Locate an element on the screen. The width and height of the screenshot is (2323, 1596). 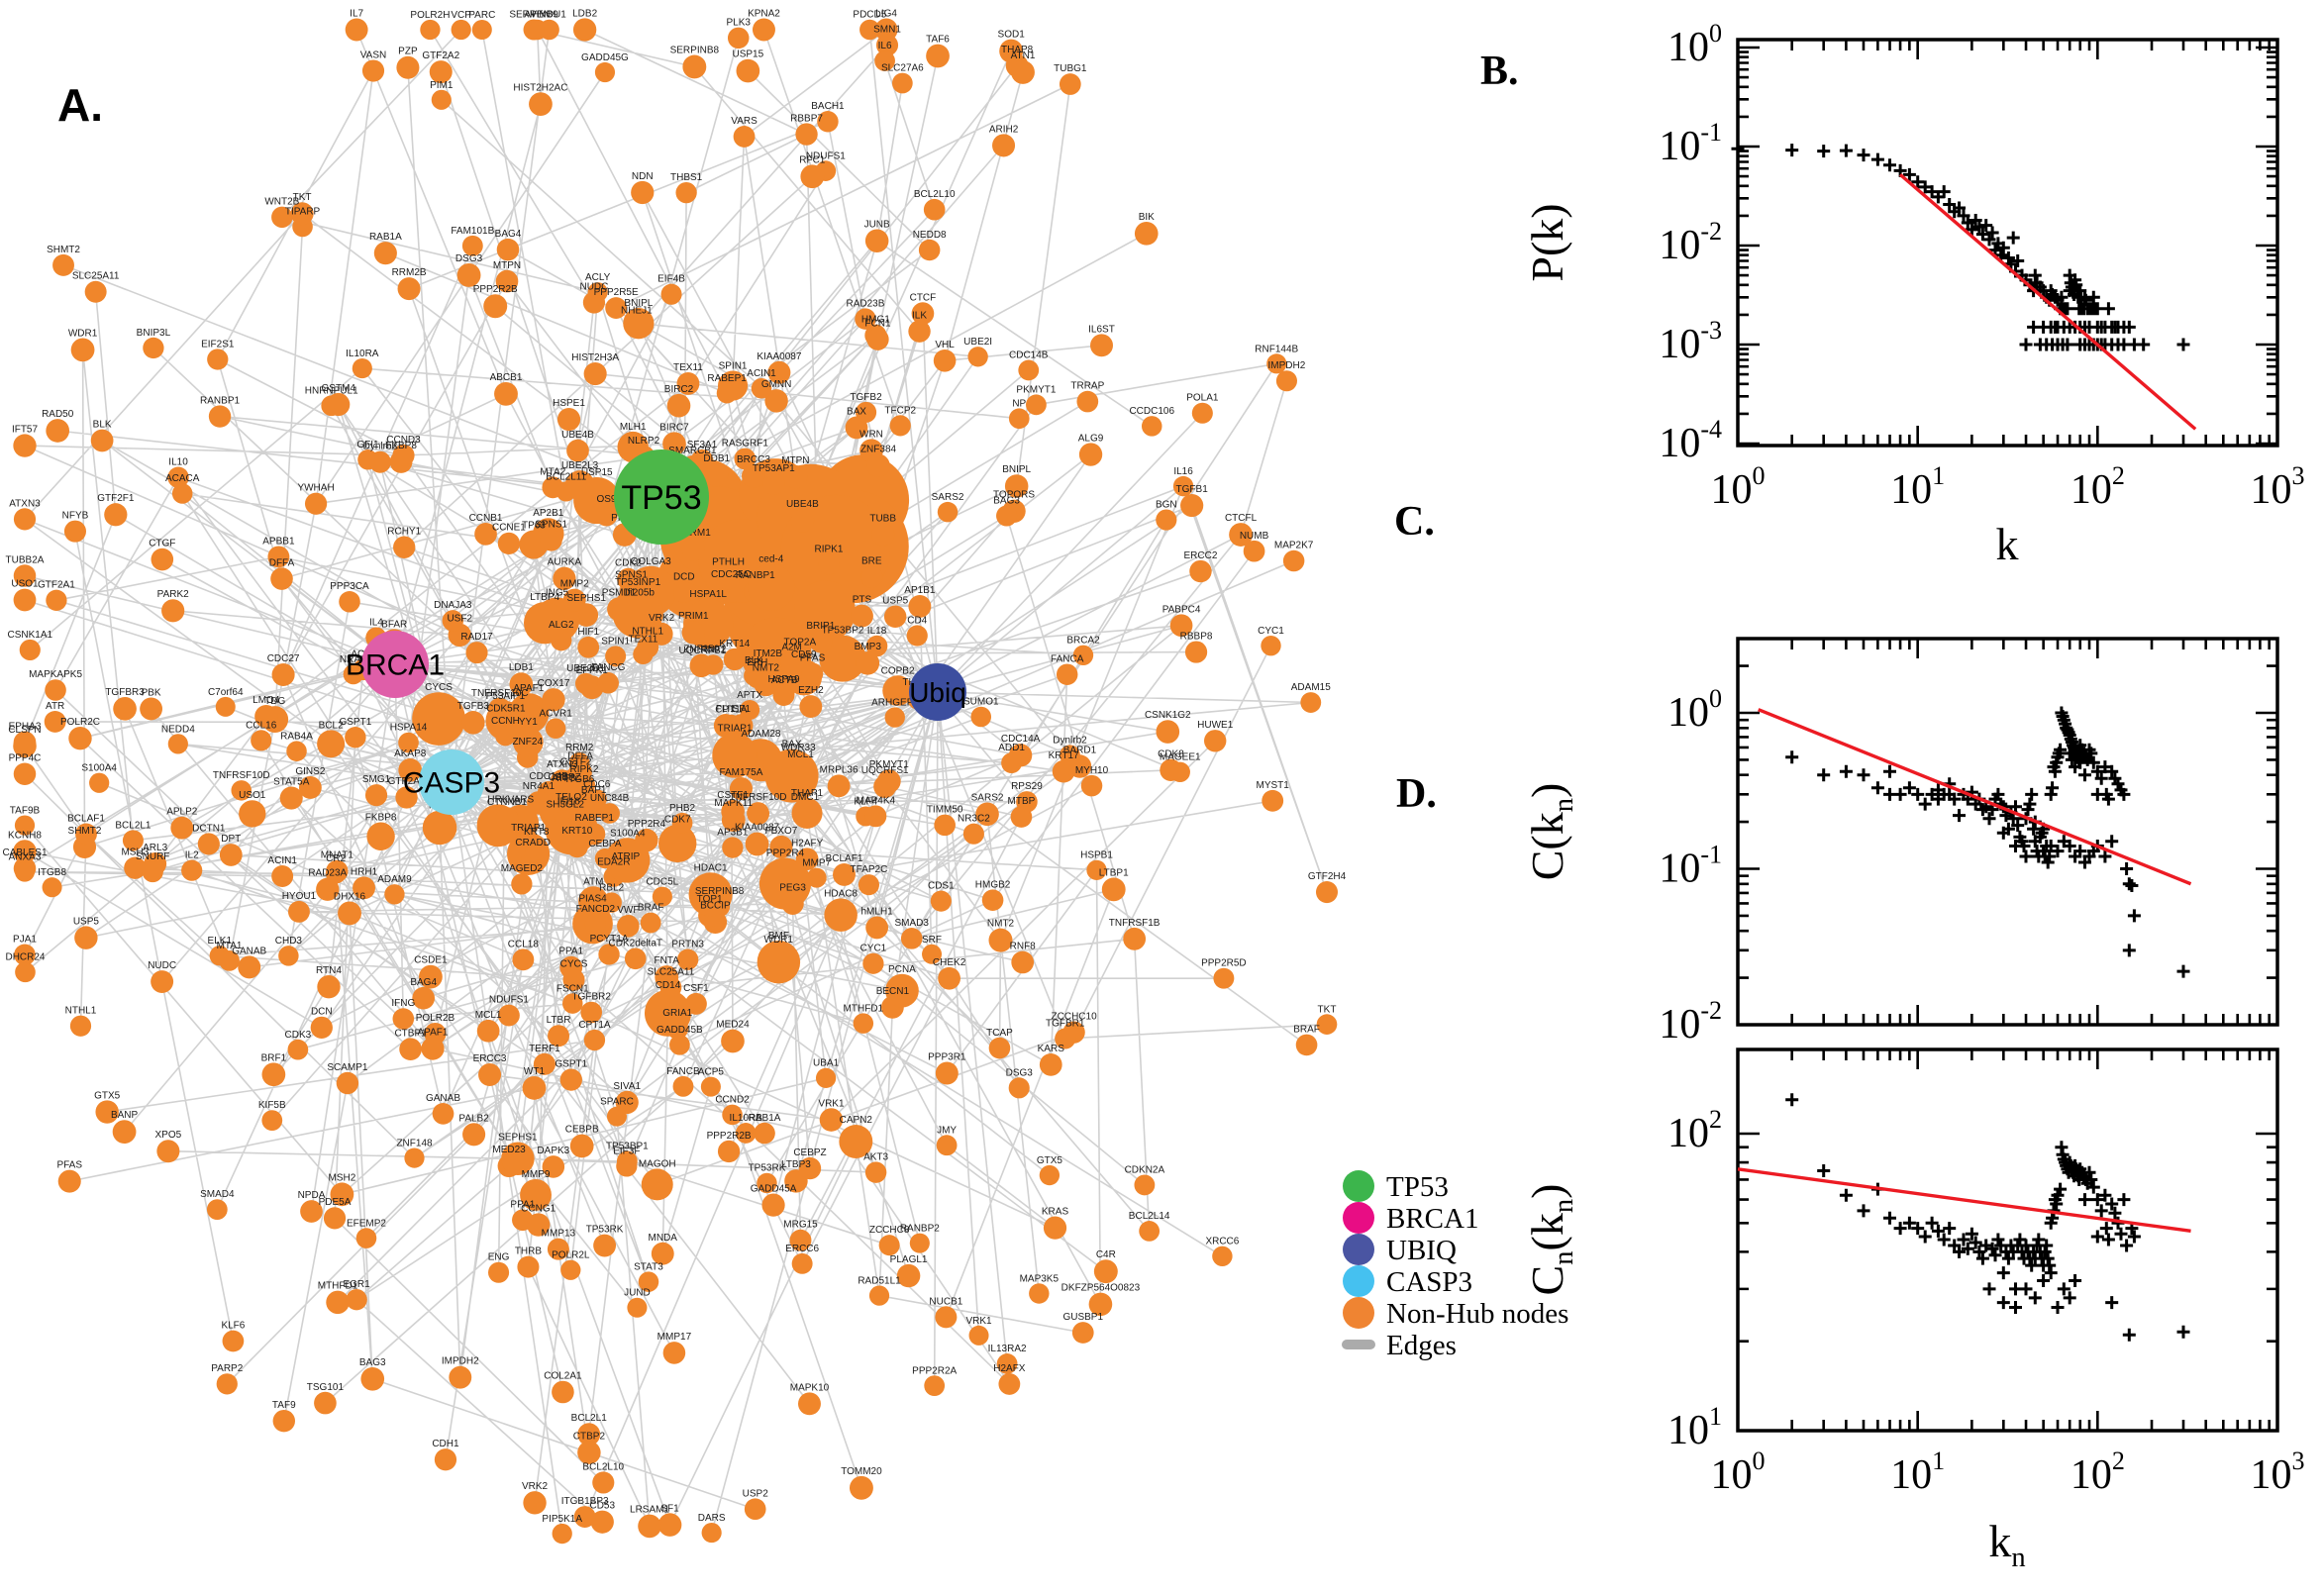
node-label: BAP1 is located at coordinates (594, 790).